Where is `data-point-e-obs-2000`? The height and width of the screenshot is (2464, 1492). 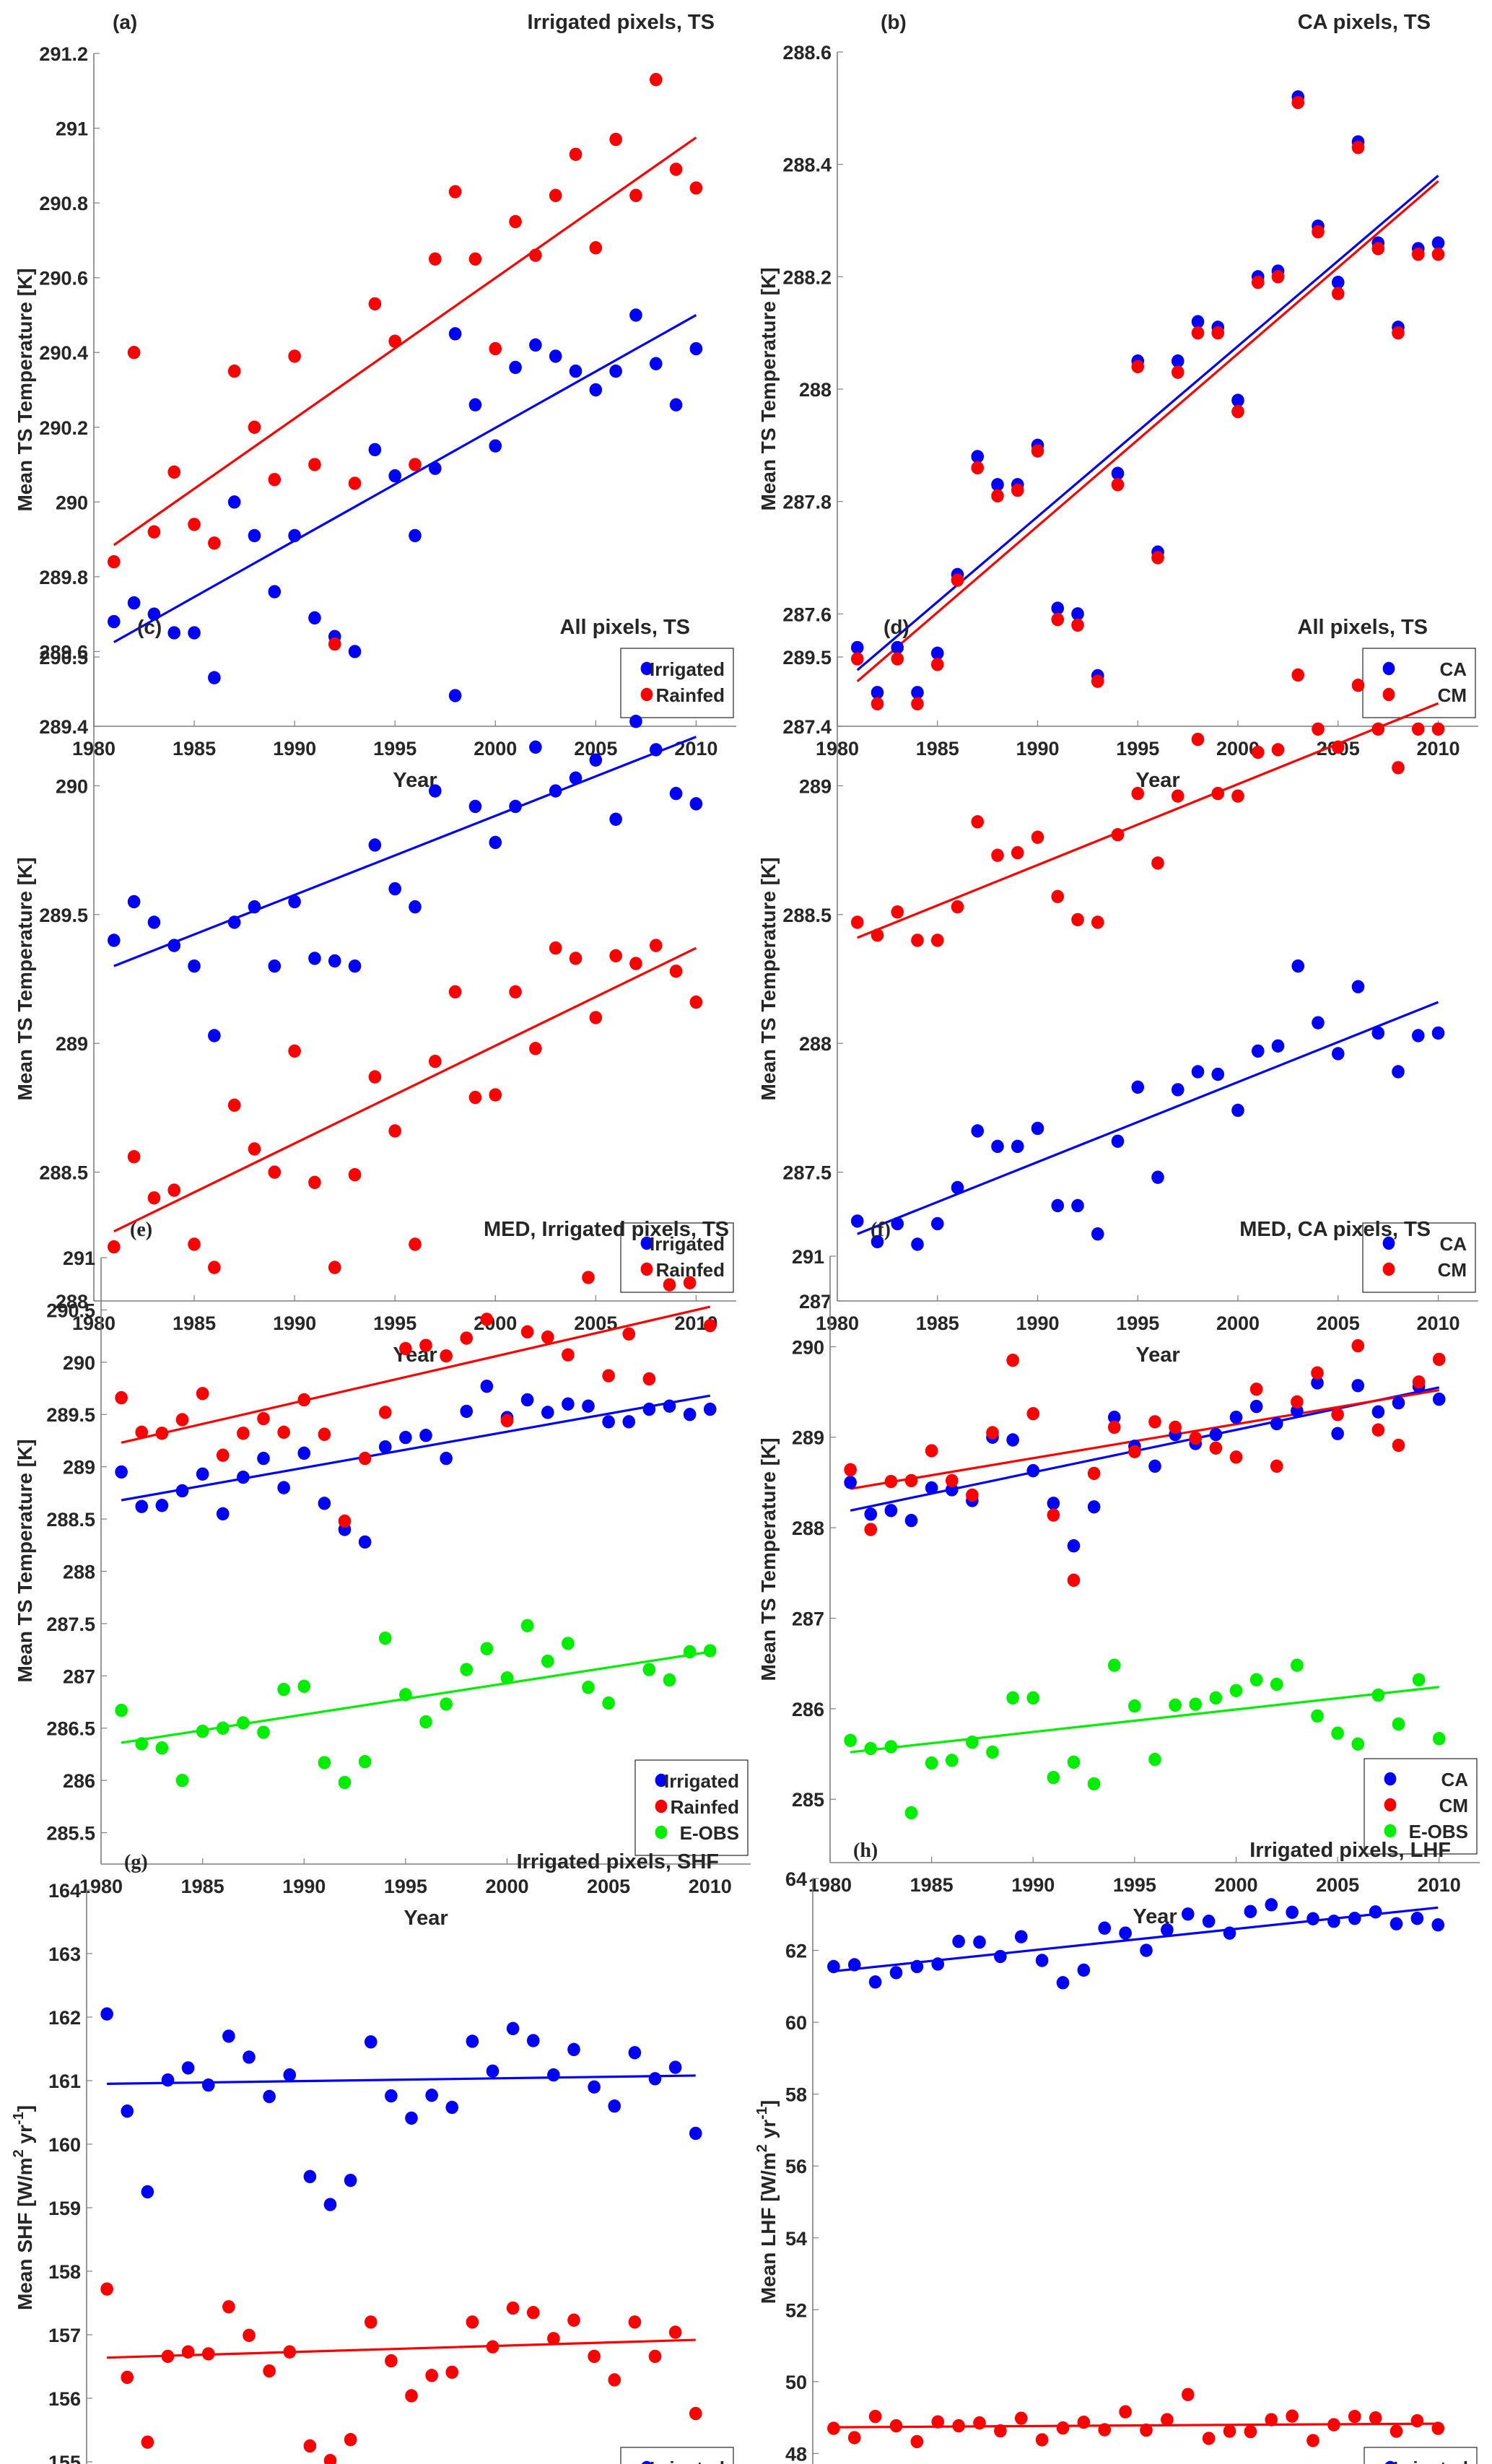 data-point-e-obs-2000 is located at coordinates (507, 1678).